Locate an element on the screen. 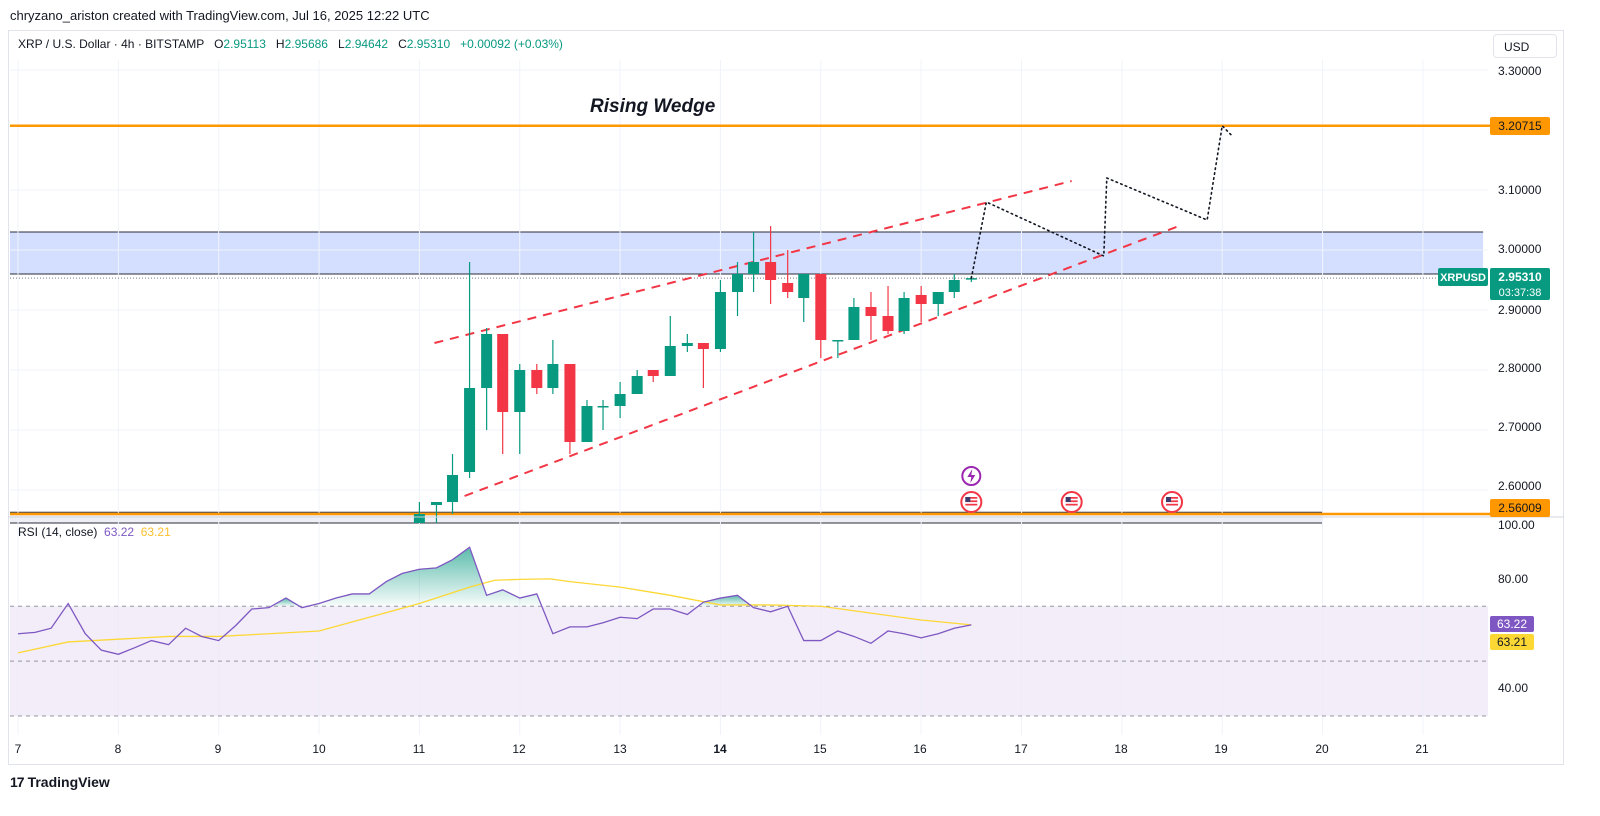 The height and width of the screenshot is (816, 1600). symbol-title: XRP / U.S. Dollar · 4h · BITSTAMP is located at coordinates (111, 44).